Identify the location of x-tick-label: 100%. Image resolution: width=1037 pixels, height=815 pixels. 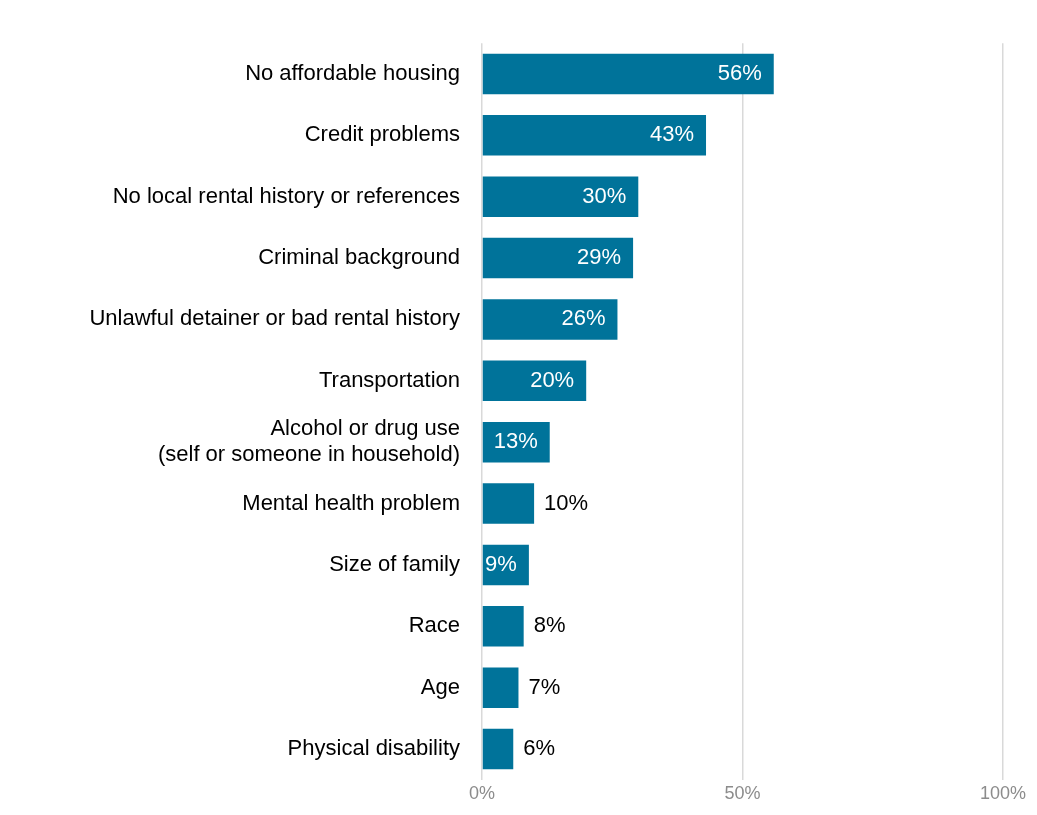
(1002, 792).